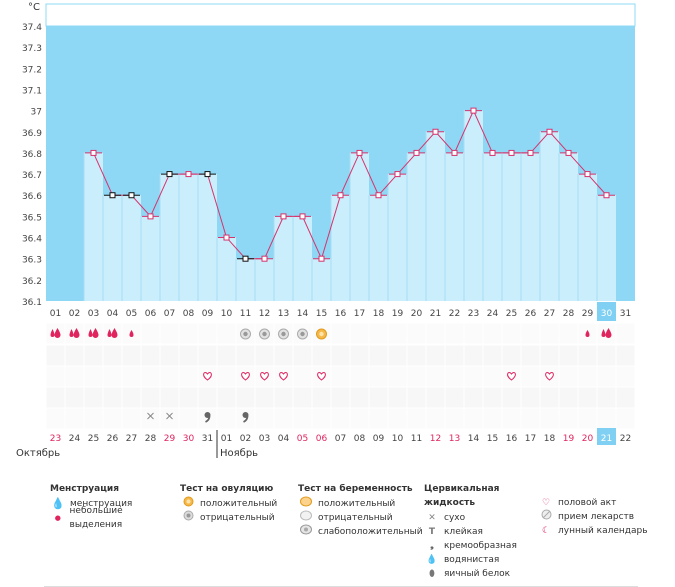  Describe the element at coordinates (227, 489) in the screenshot. I see `legend-ovulation-title: Тест на овуляцию` at that location.